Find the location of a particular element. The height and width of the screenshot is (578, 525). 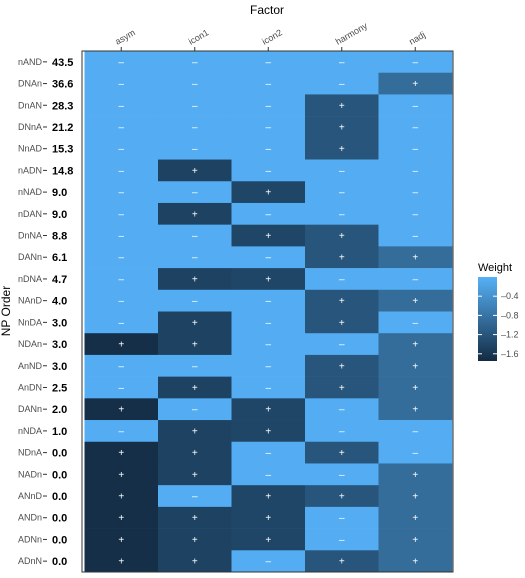

row-value-label: 36.6 is located at coordinates (62, 85).